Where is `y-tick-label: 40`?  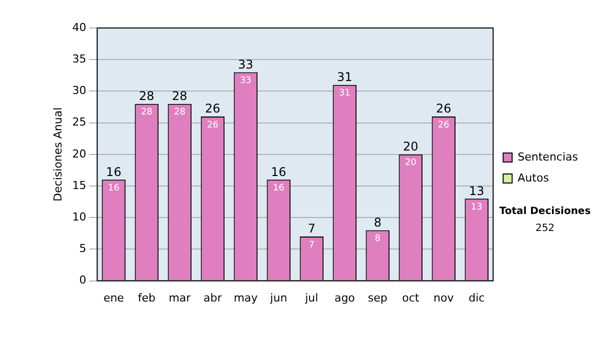 y-tick-label: 40 is located at coordinates (79, 27).